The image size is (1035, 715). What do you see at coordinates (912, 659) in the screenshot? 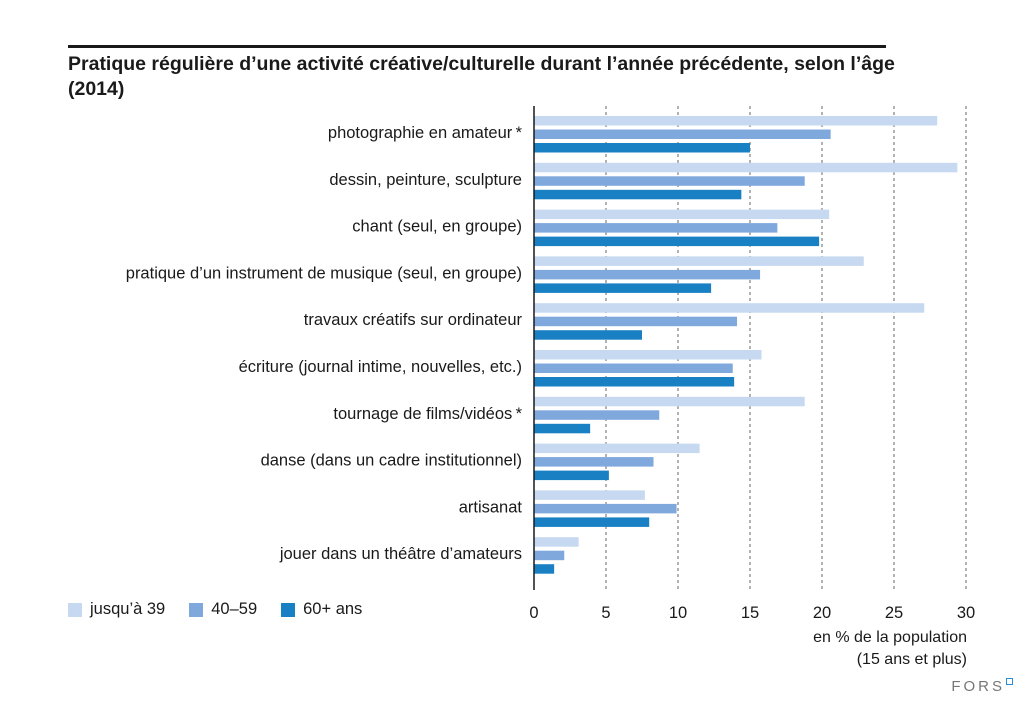
I see `x-axis-label: (15 ans et plus)` at bounding box center [912, 659].